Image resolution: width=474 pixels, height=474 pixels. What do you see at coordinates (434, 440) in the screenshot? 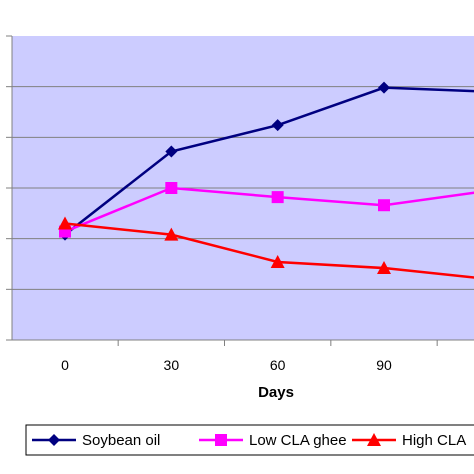
I see `legend-label: High CLA` at bounding box center [434, 440].